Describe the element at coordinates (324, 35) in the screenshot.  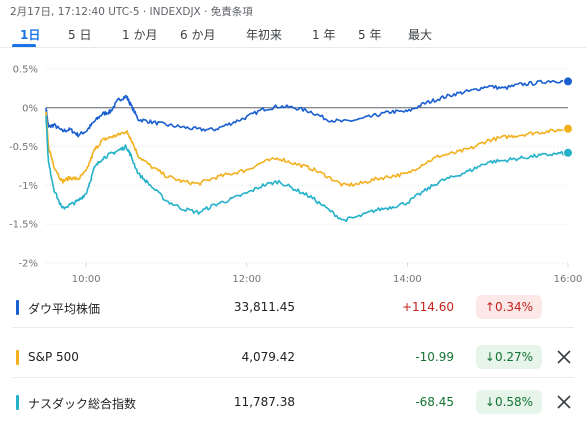
I see `tab-1y: 1 年` at that location.